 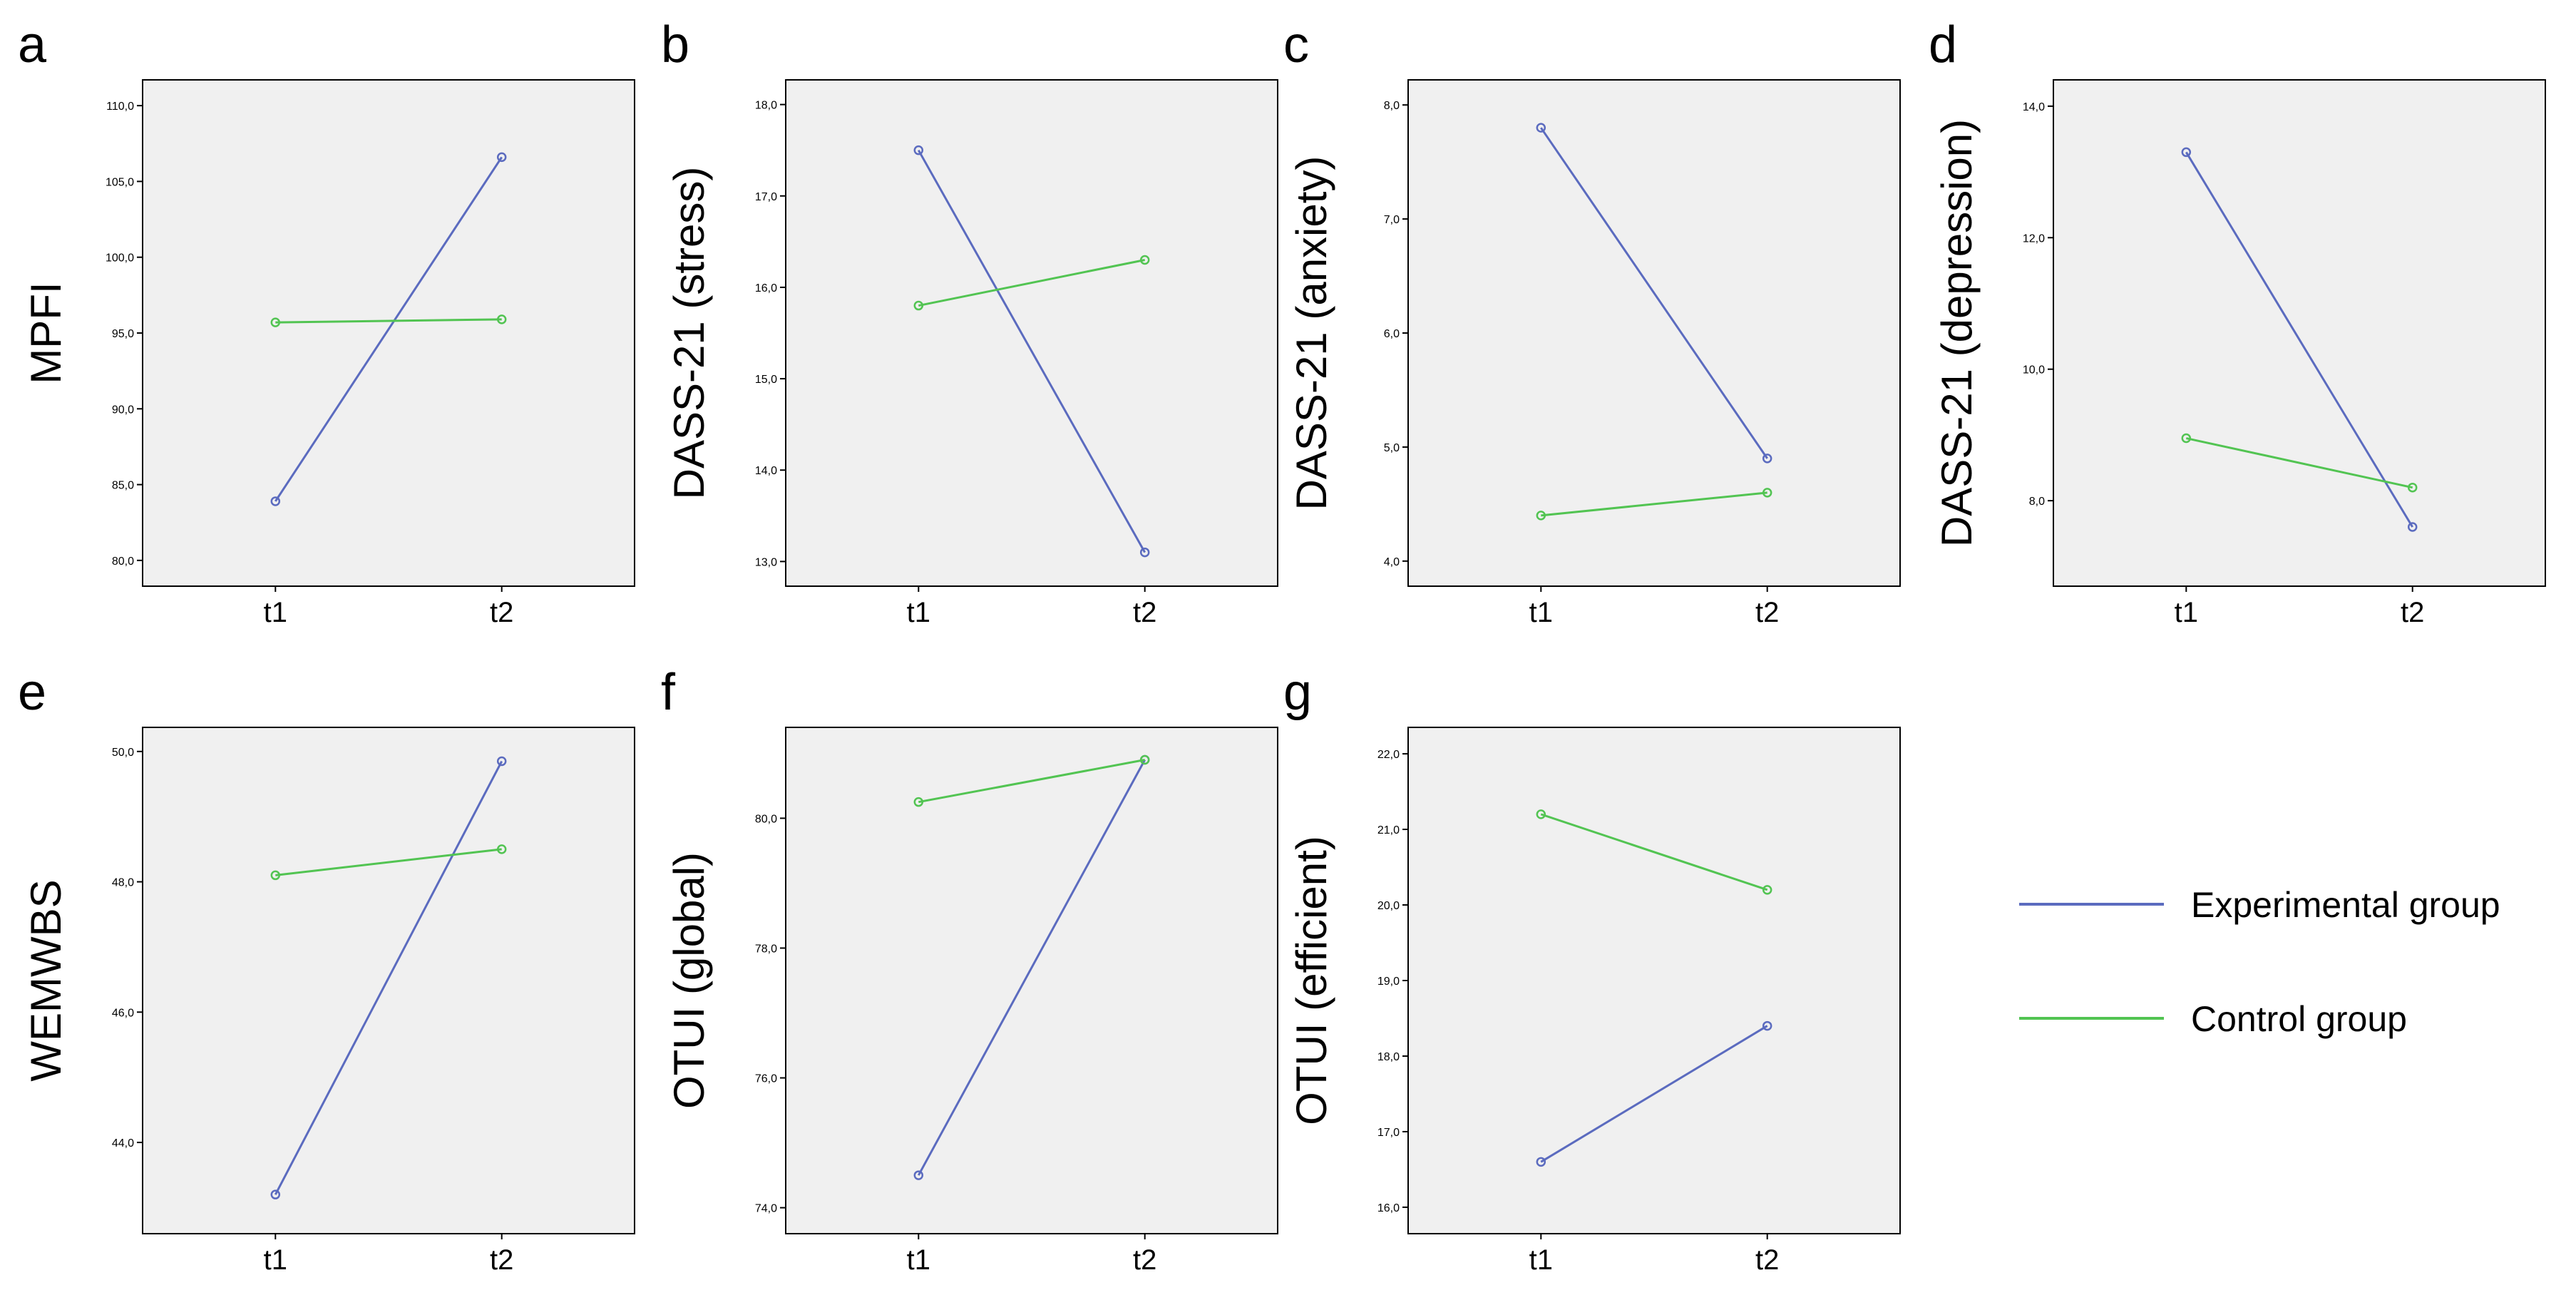 I want to click on y-axis-label: DASS-21 (anxiety), so click(x=1311, y=333).